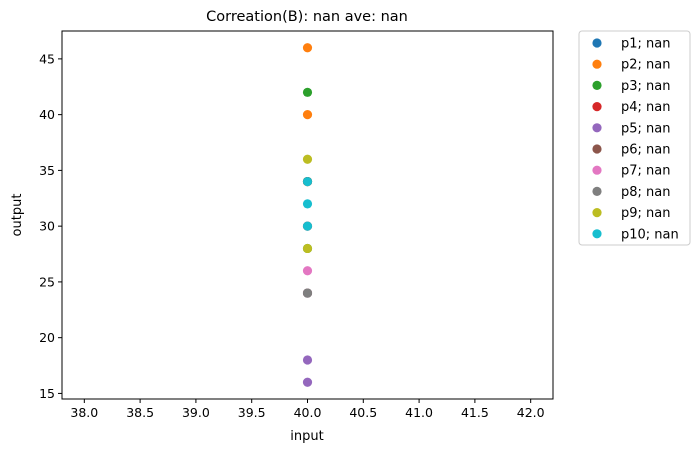 The image size is (699, 453). I want to click on y-tick-label: 25, so click(47, 281).